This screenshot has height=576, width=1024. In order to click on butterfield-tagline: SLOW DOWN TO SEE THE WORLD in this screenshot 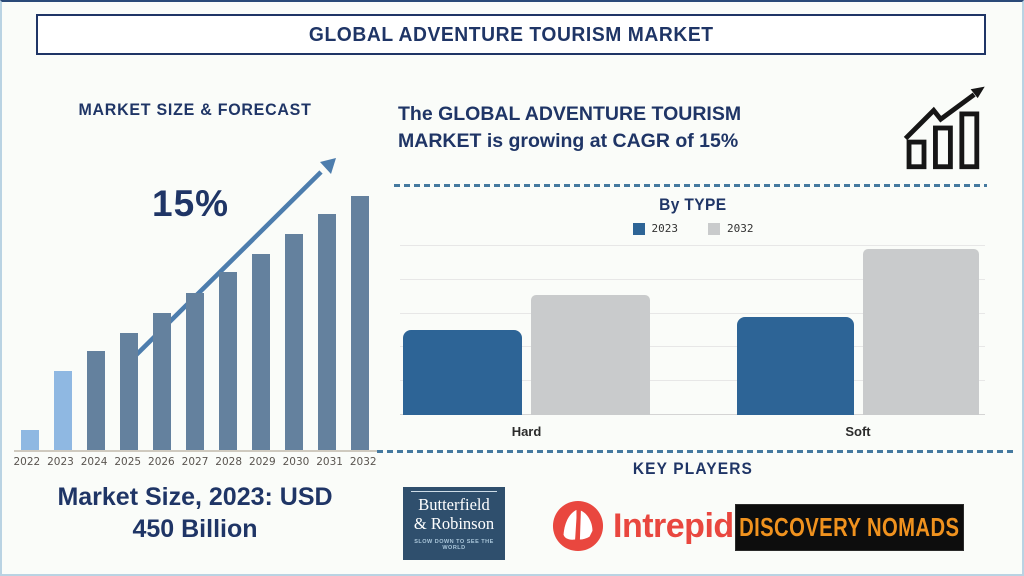, I will do `click(454, 545)`.